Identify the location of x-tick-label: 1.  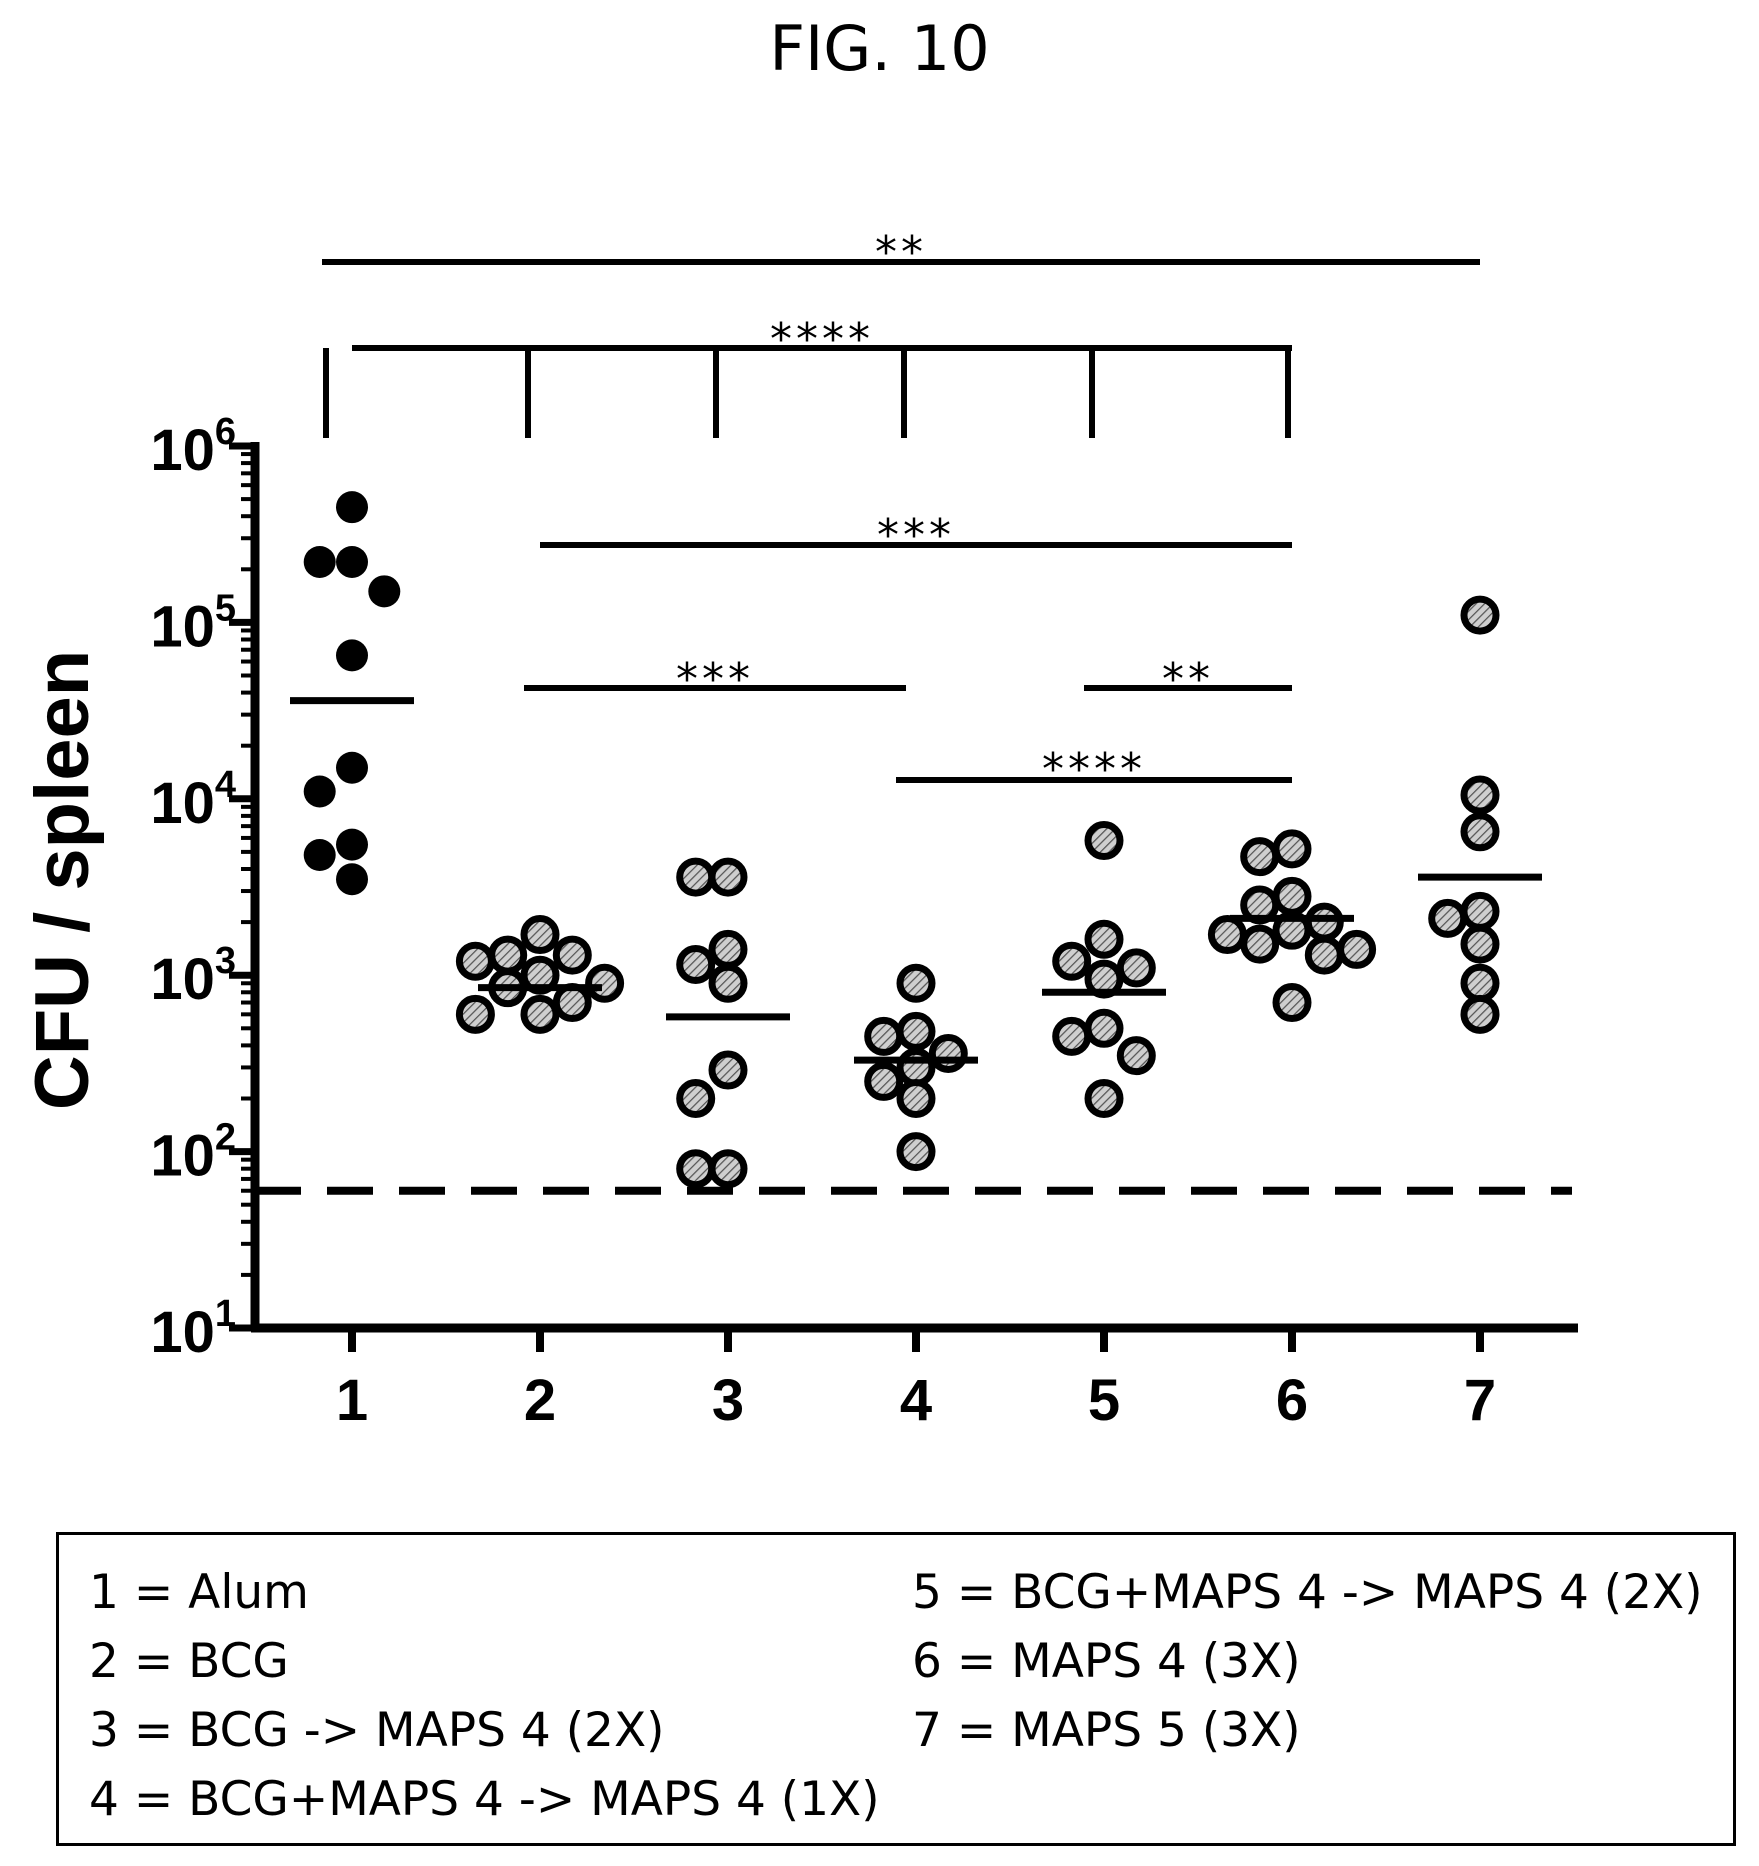
(352, 1400).